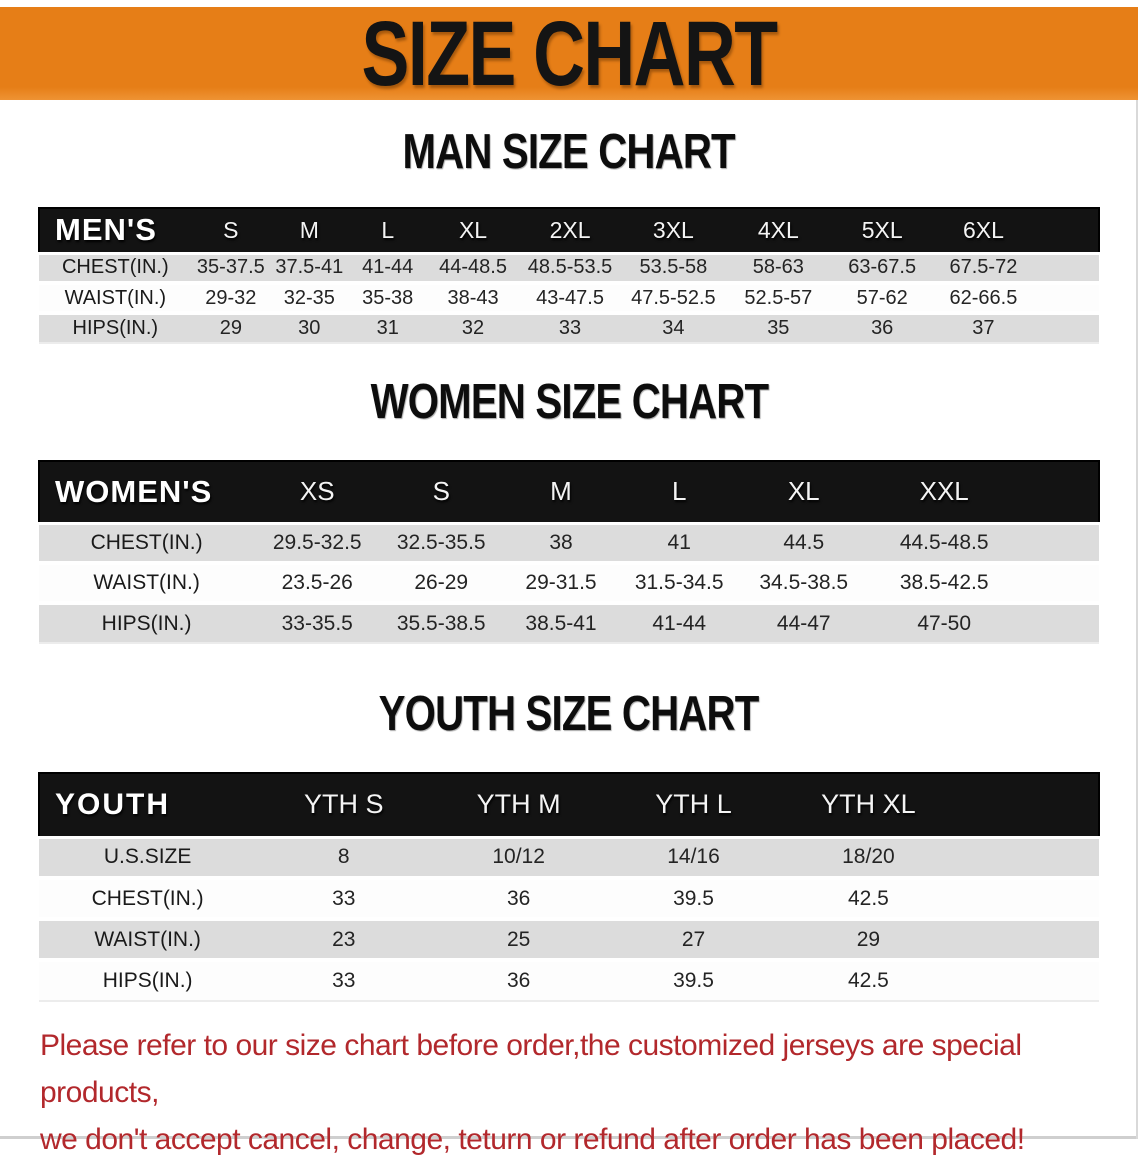  Describe the element at coordinates (473, 299) in the screenshot. I see `size-value: 38-43` at that location.